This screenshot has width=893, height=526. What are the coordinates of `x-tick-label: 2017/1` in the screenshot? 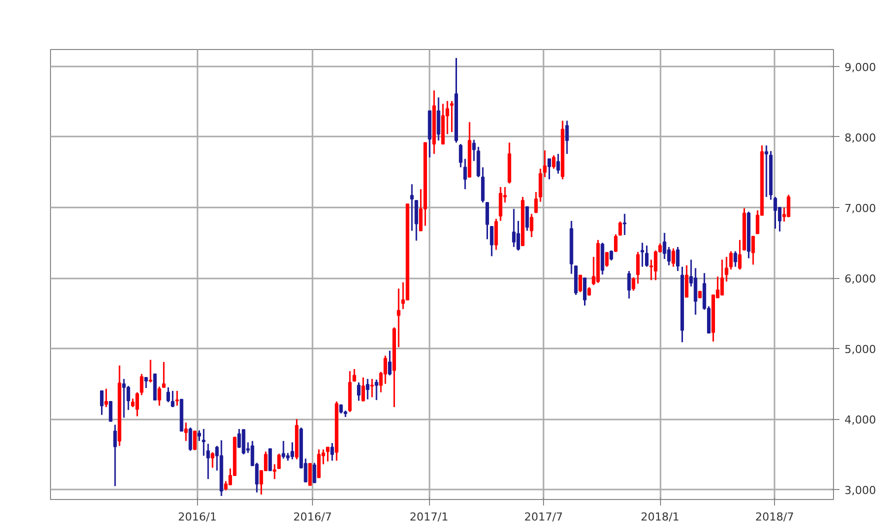 It's located at (429, 517).